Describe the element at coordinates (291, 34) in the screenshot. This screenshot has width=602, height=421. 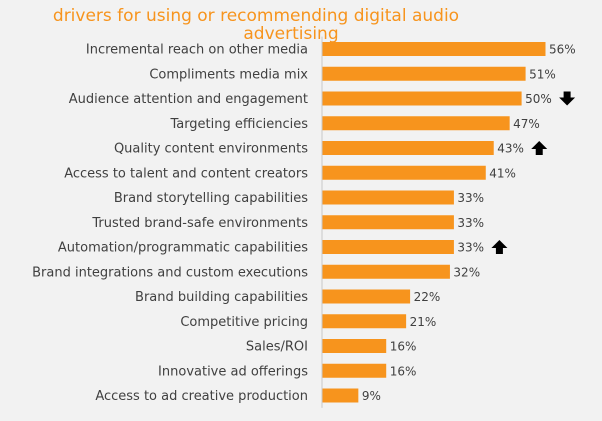
I see `chart-title-line-2: advertising` at that location.